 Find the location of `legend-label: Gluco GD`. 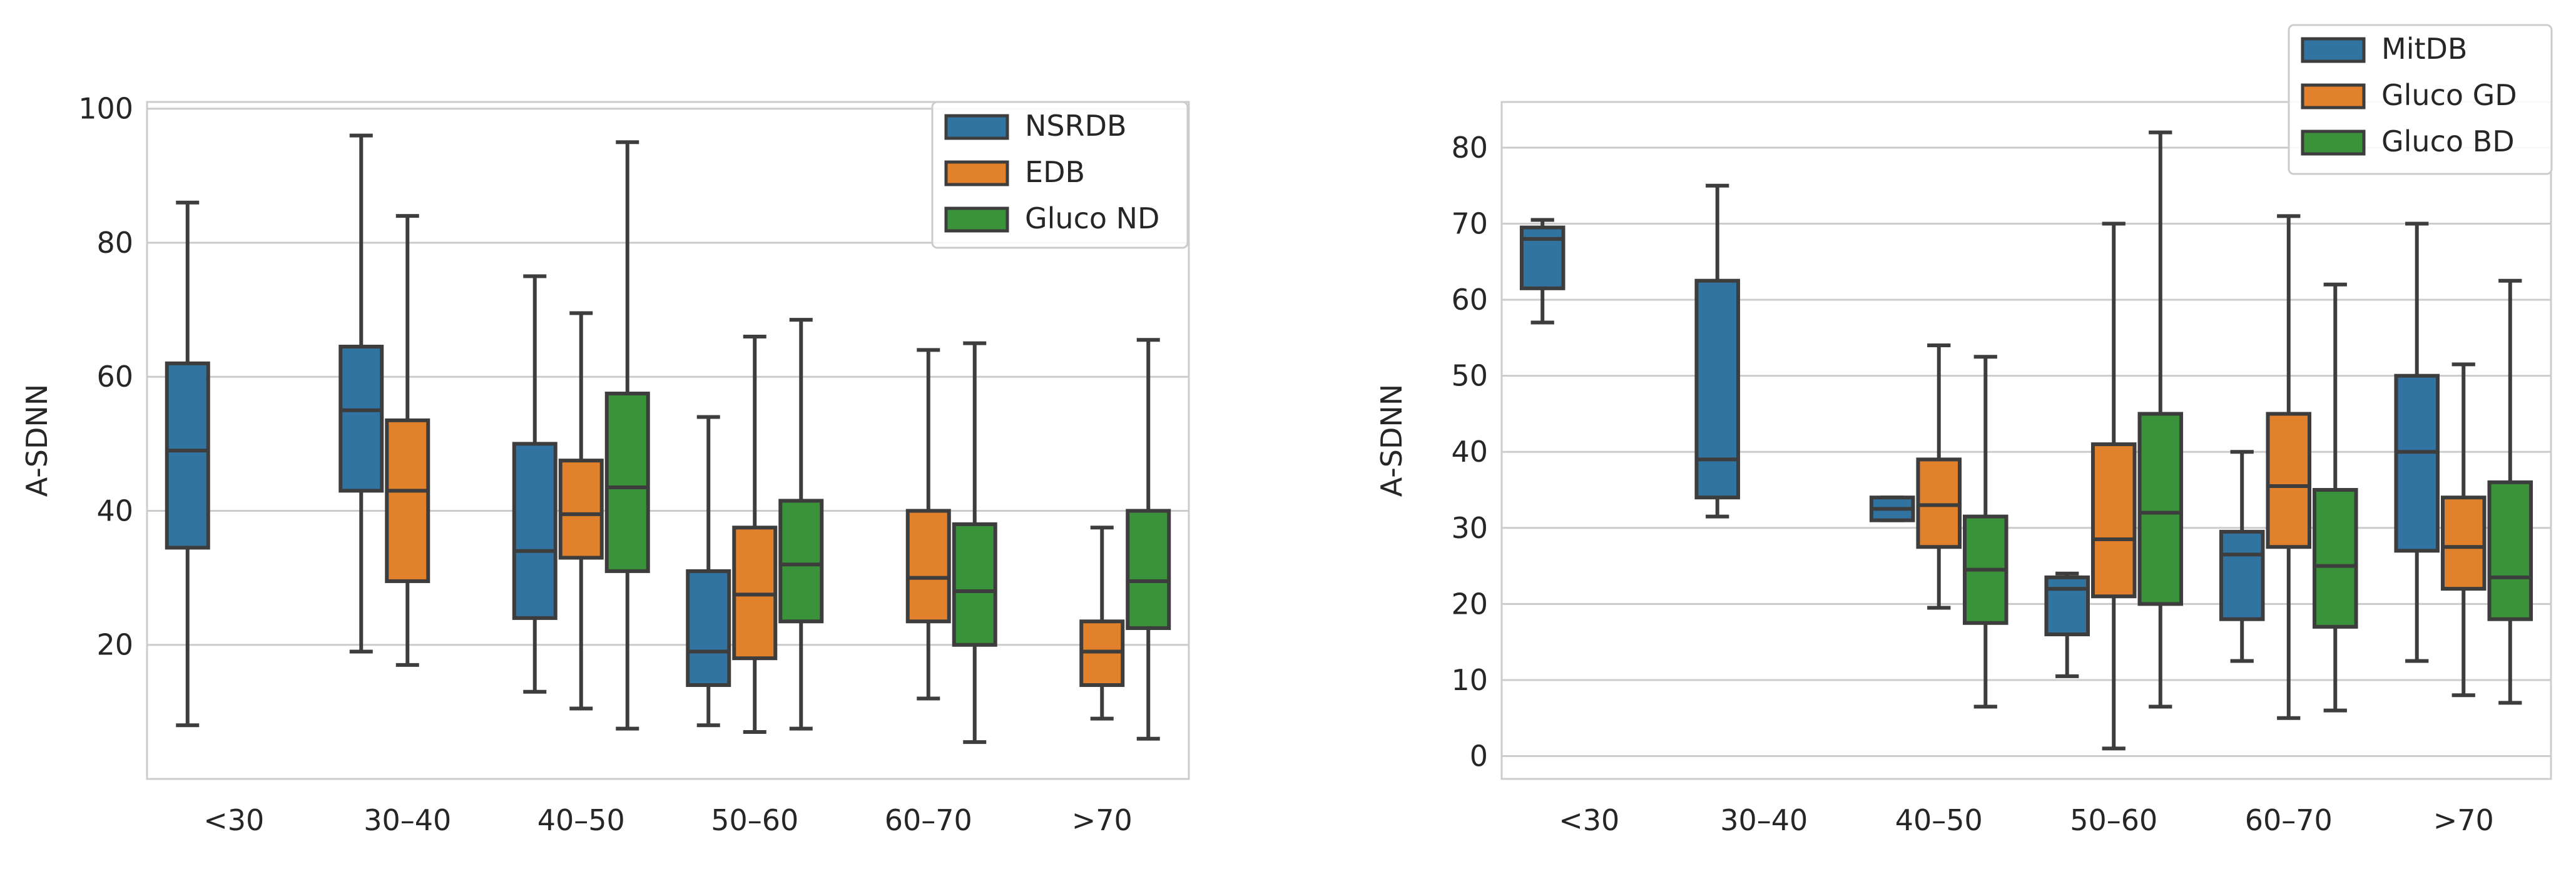

legend-label: Gluco GD is located at coordinates (2449, 95).